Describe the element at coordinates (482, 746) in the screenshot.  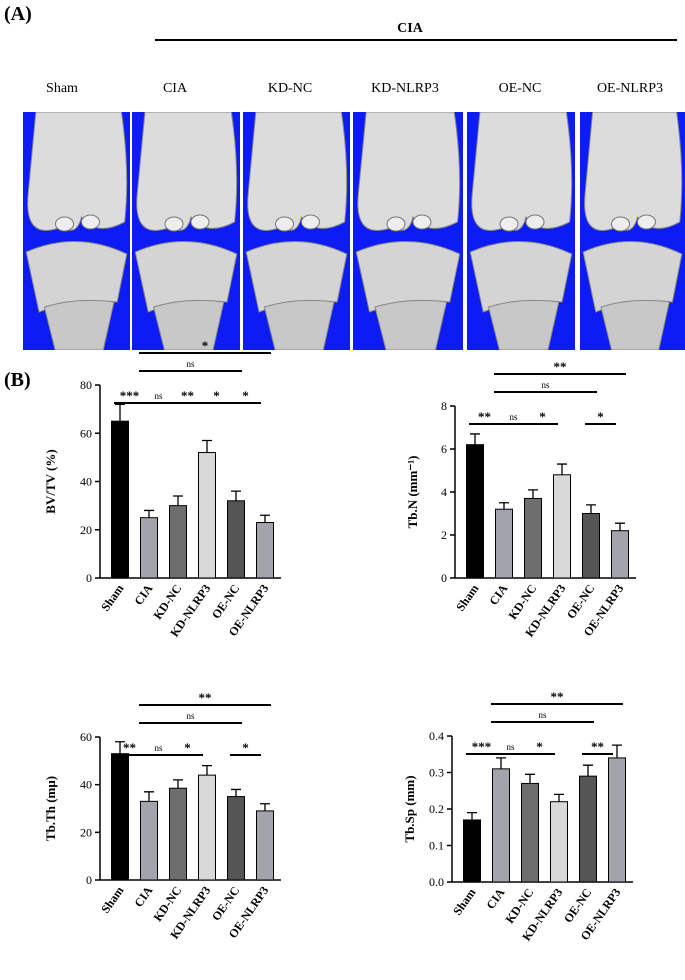
I see `significance-label: ***` at that location.